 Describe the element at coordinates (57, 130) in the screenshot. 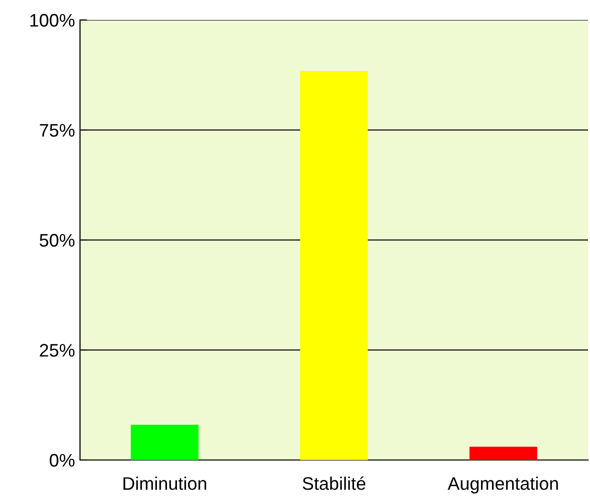

I see `y-tick-label: 75%` at that location.